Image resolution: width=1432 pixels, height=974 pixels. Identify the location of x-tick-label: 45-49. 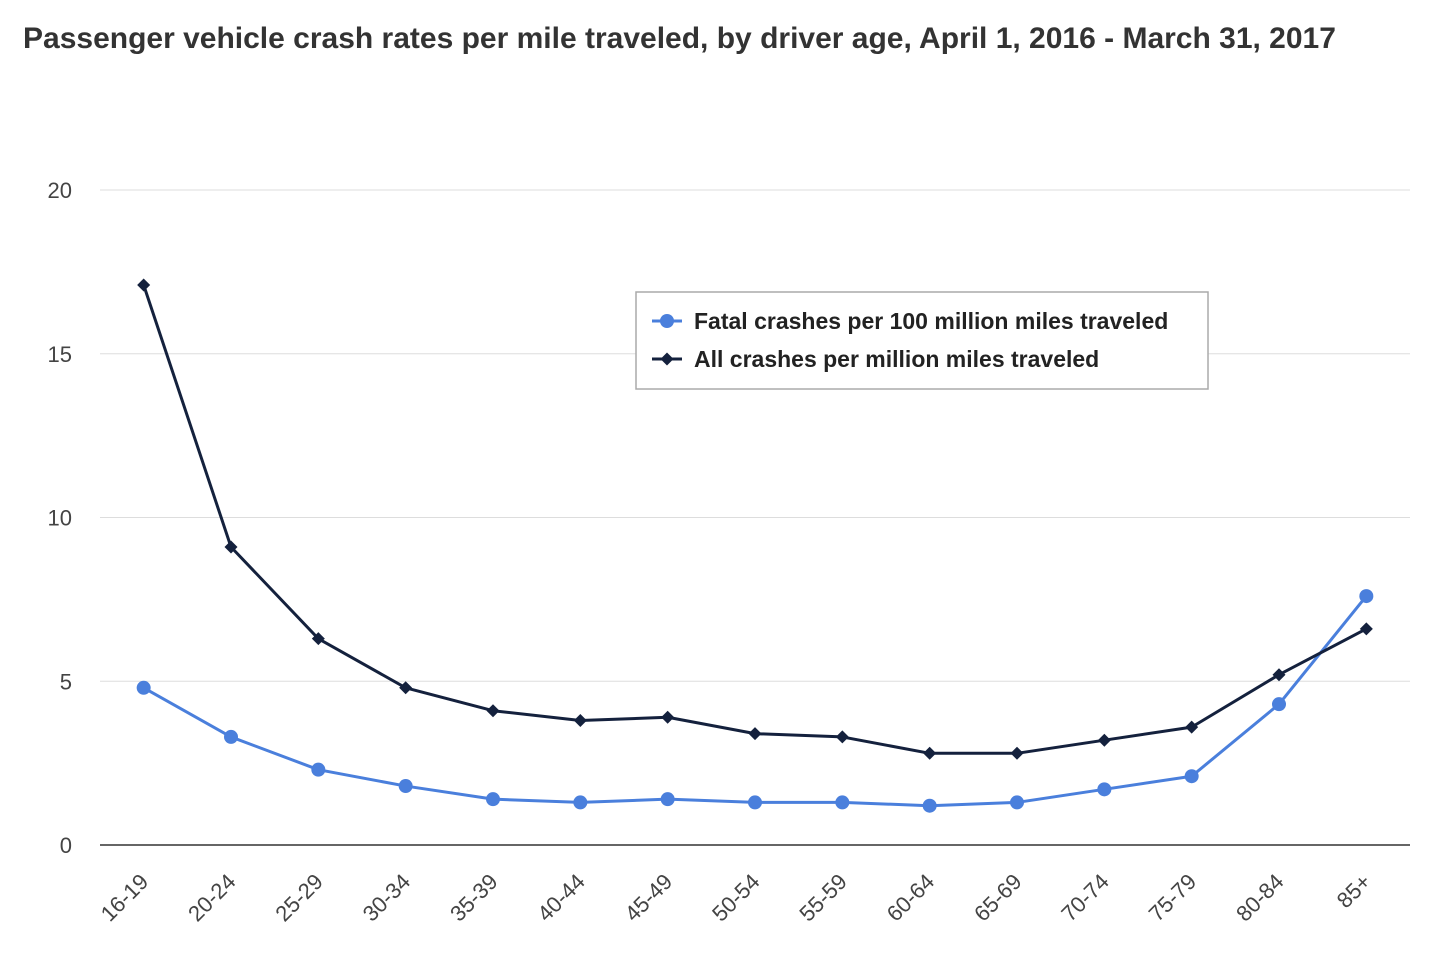
(648, 897).